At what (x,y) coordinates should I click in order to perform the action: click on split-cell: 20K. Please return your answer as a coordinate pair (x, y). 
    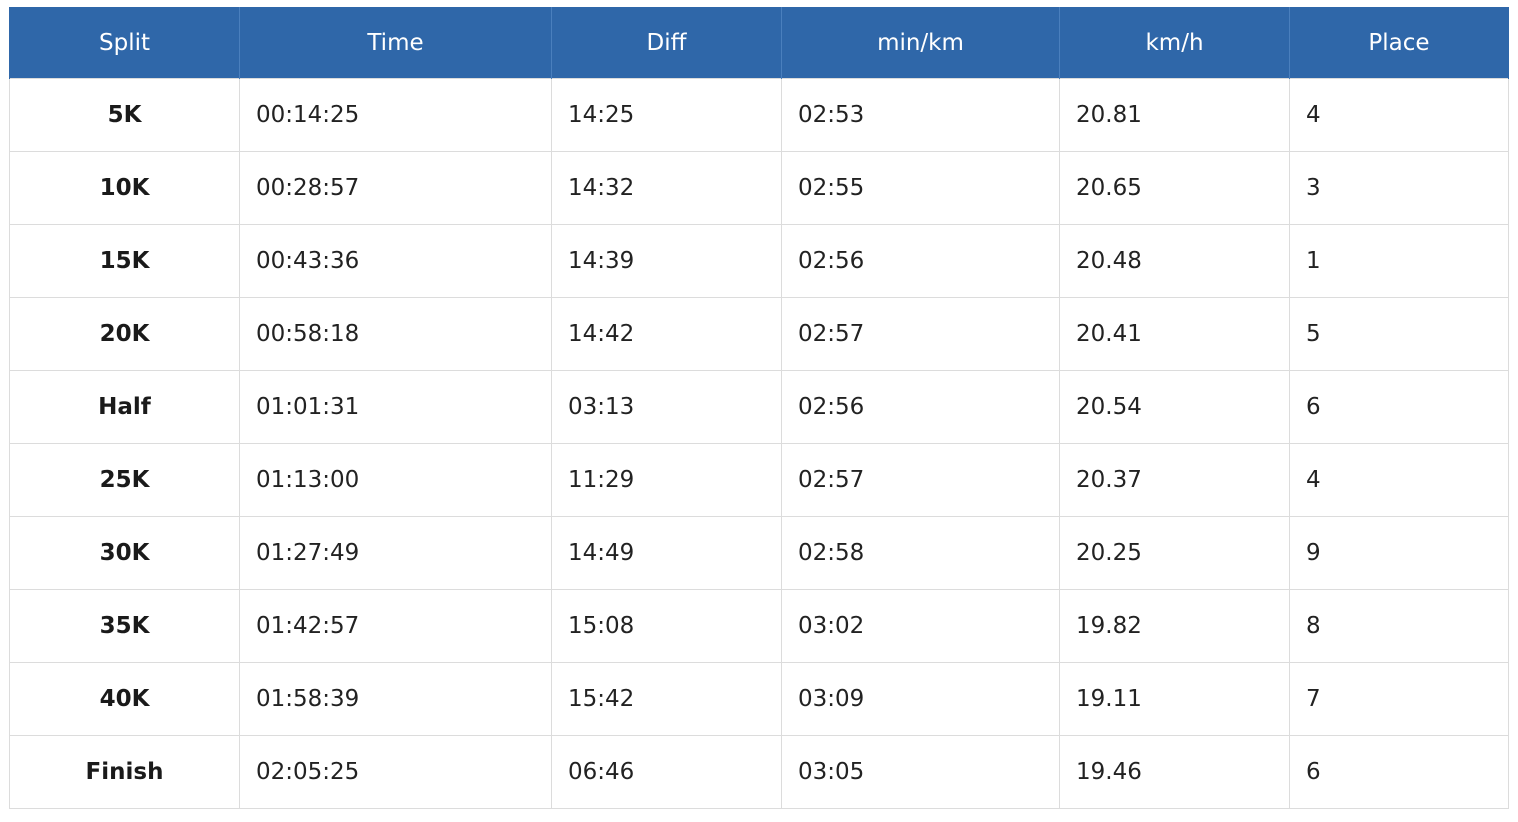
    Looking at the image, I should click on (124, 334).